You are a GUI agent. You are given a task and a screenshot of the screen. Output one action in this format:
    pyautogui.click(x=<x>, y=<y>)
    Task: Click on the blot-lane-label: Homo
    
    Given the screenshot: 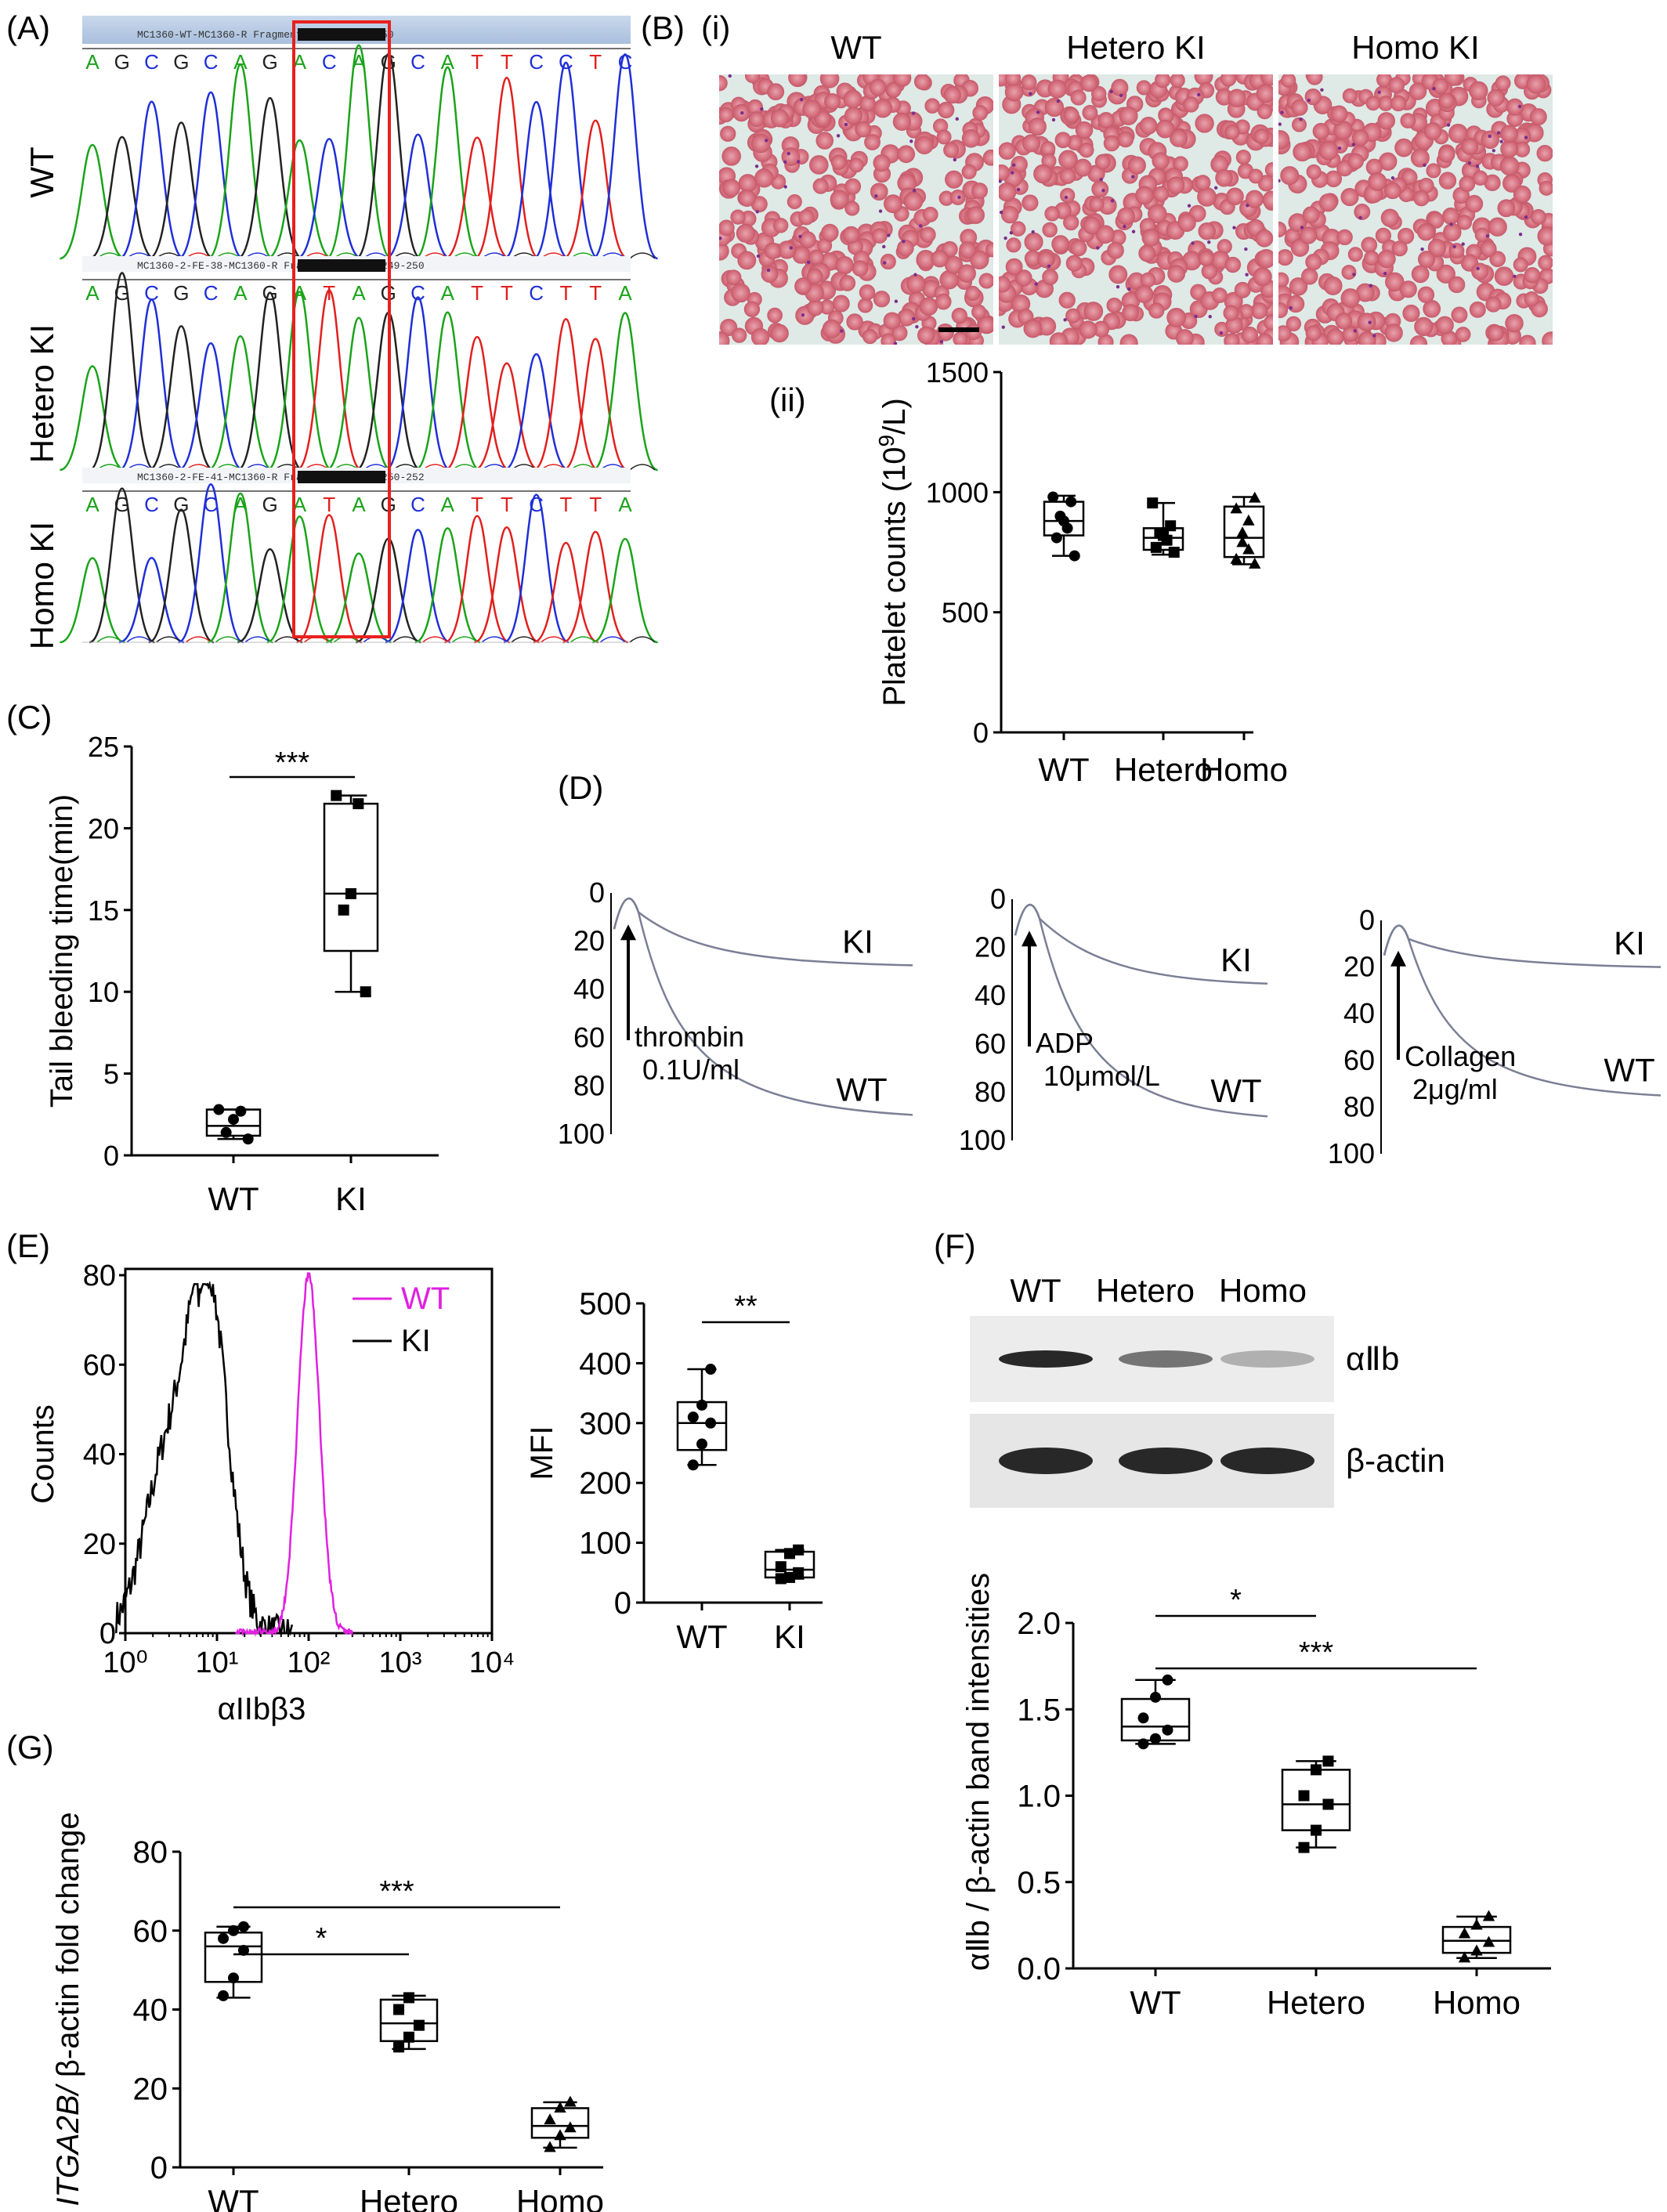 What is the action you would take?
    pyautogui.click(x=1263, y=1291)
    